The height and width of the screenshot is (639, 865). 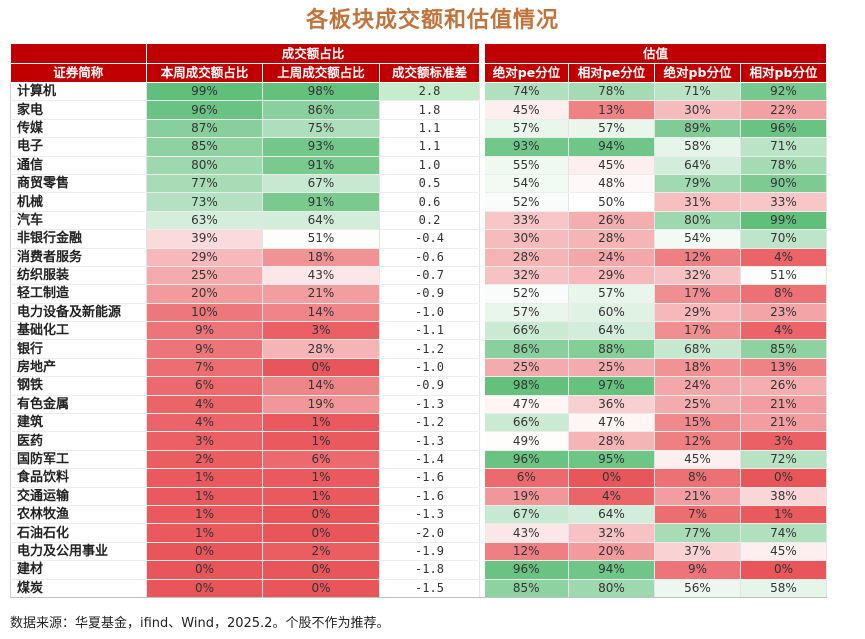 I want to click on cell-abs-pe: 49%, so click(x=526, y=441).